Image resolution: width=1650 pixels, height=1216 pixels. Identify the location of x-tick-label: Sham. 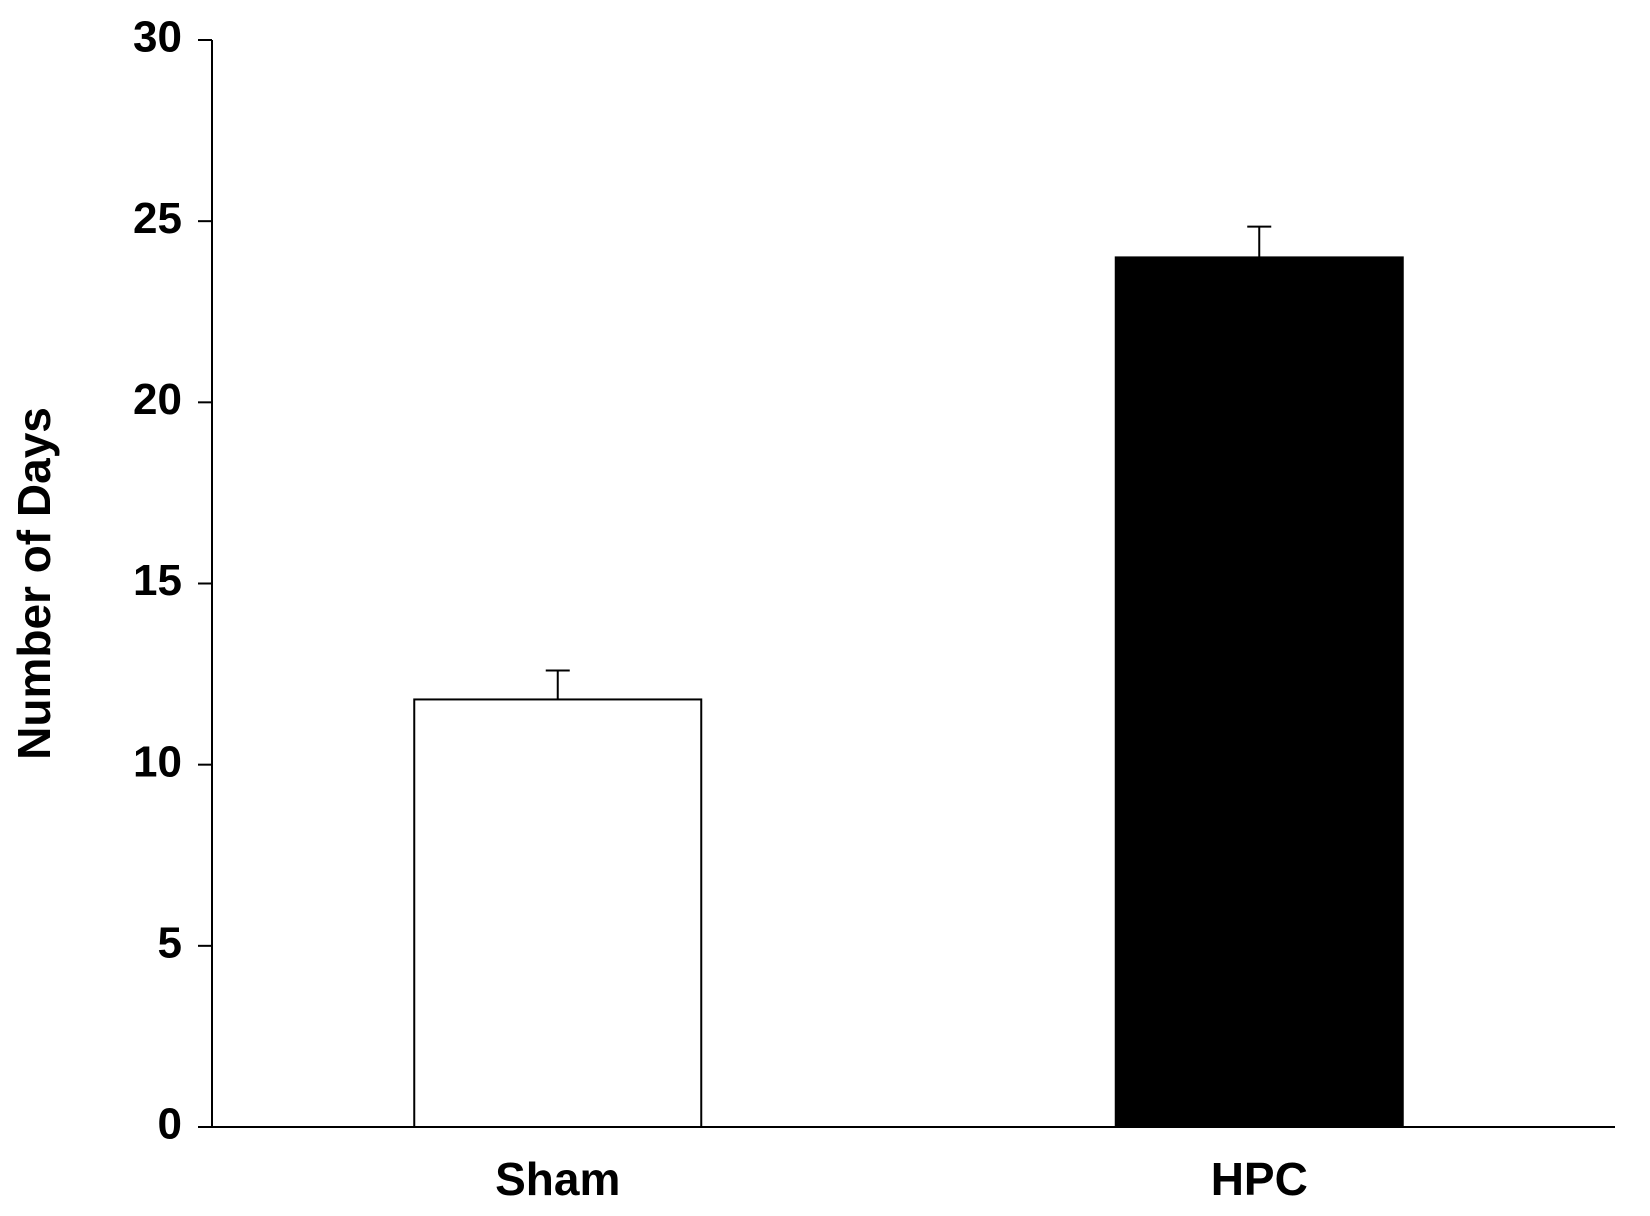
(557, 1179).